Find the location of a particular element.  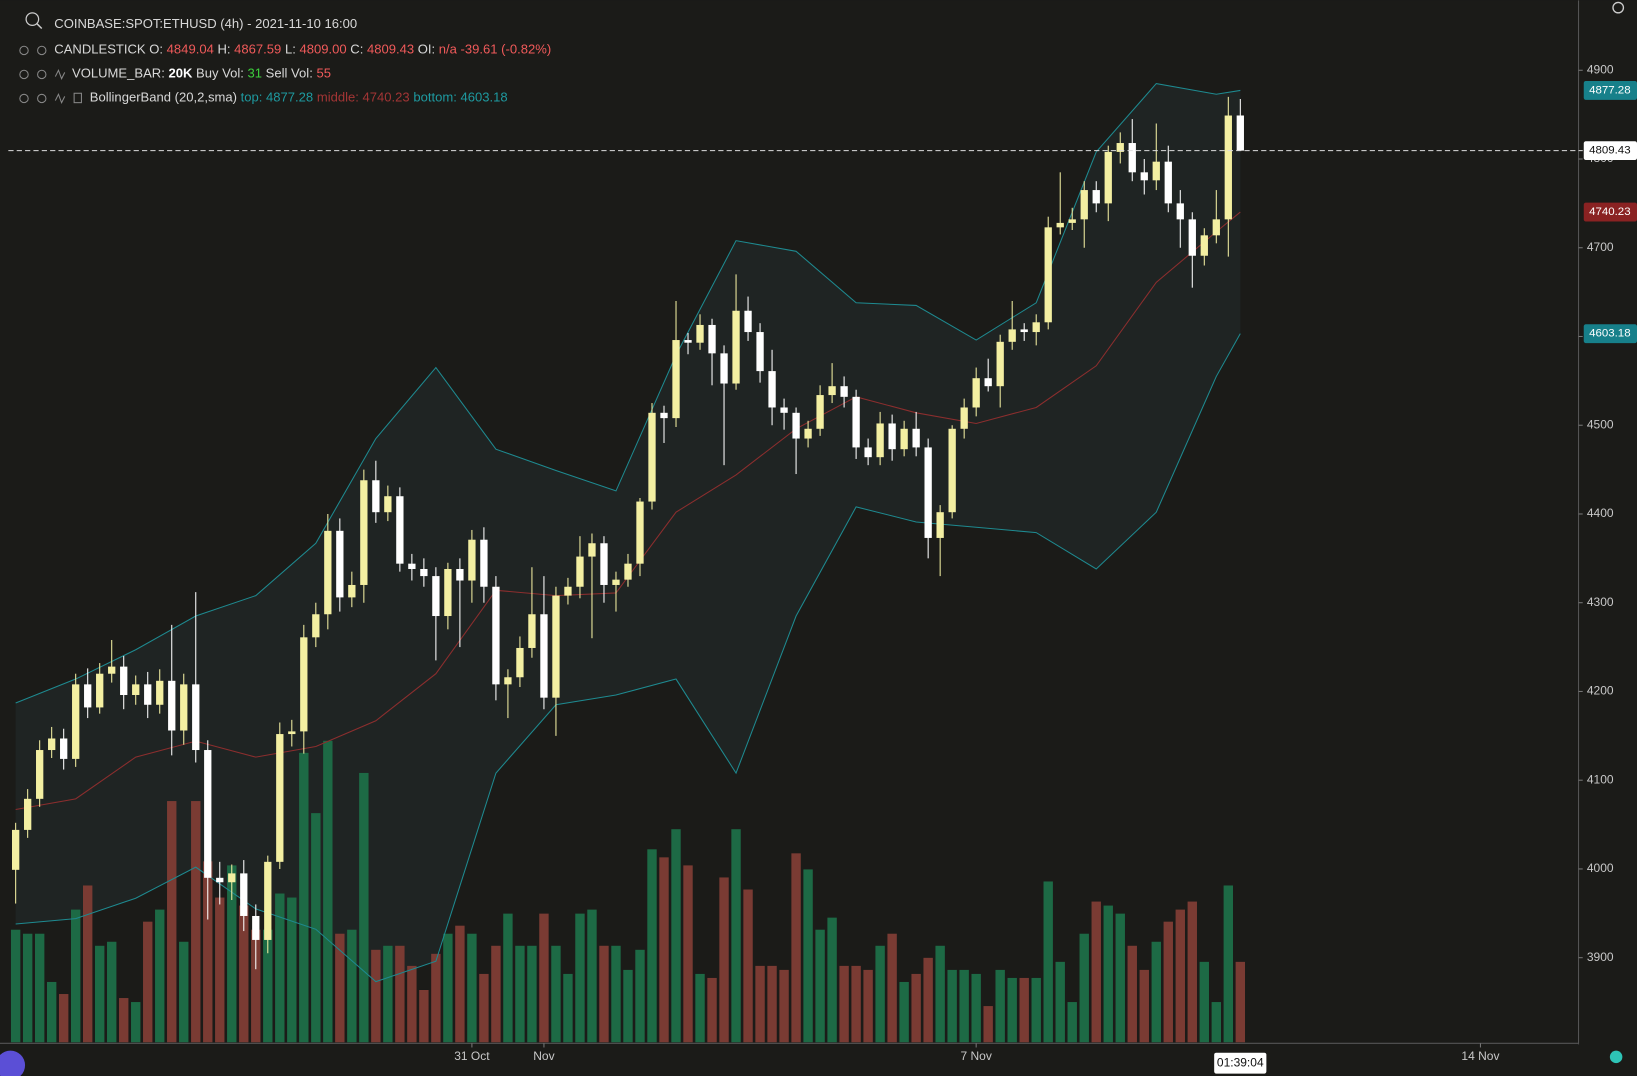

settings-button is located at coordinates (1618, 7).